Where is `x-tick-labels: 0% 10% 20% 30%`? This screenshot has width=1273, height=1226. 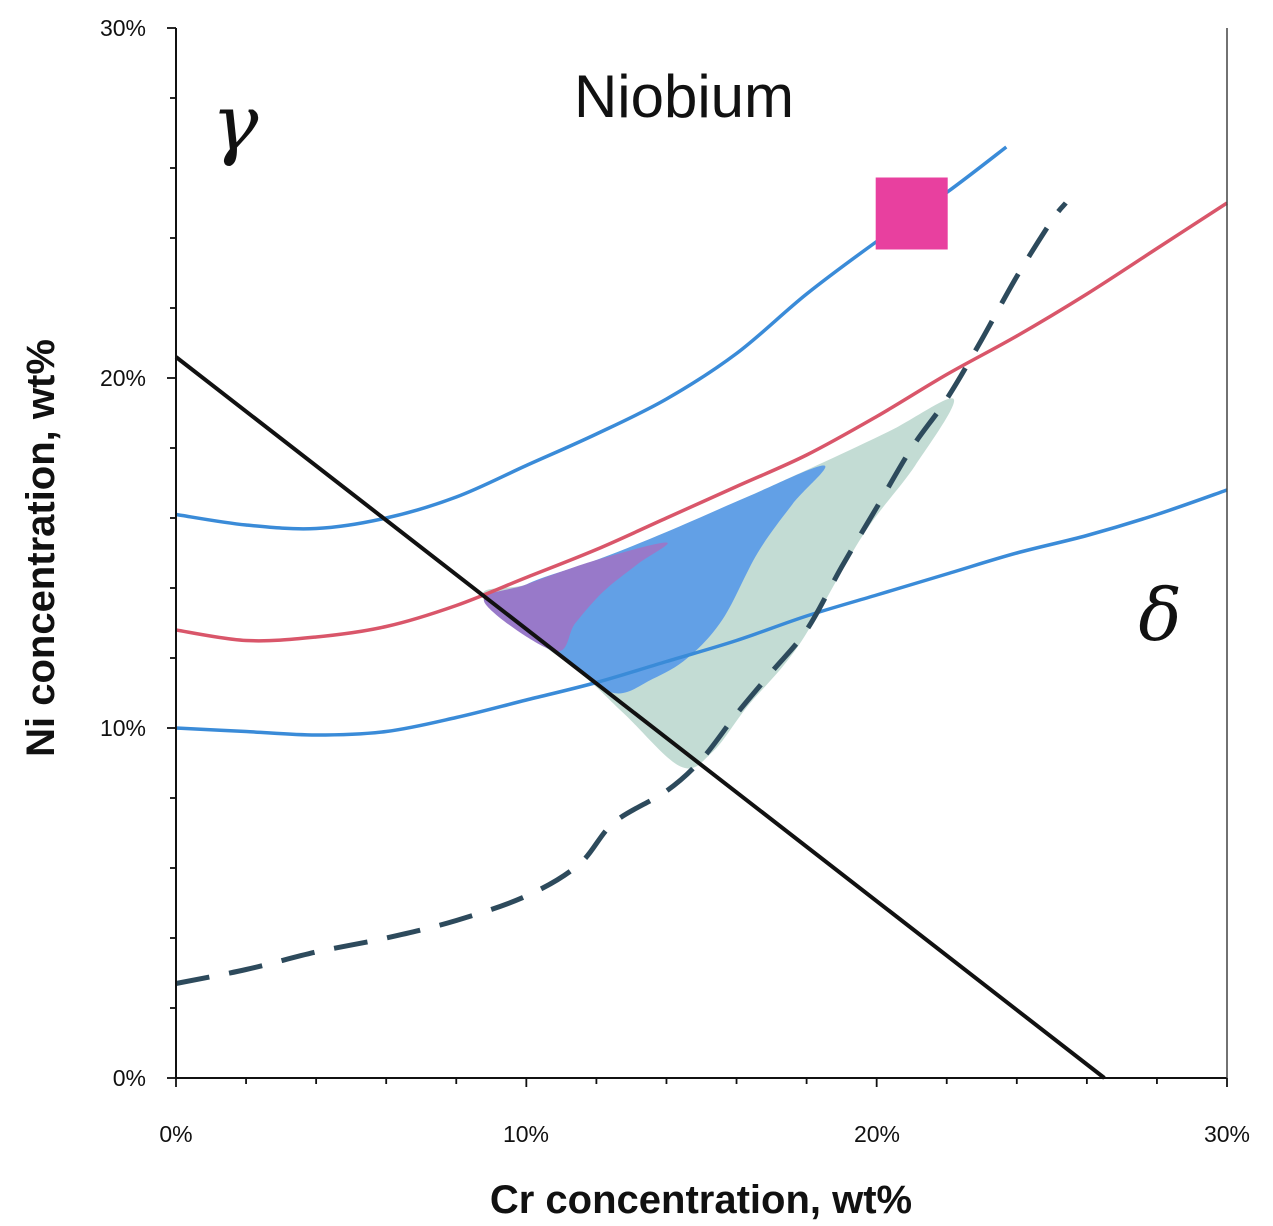 x-tick-labels: 0% 10% 20% 30% is located at coordinates (704, 1134).